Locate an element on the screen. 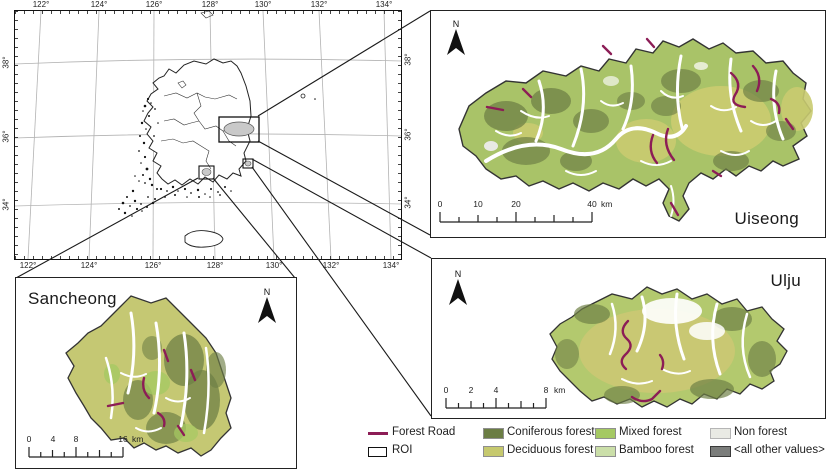 The width and height of the screenshot is (827, 470). legend-label-forest-road: Forest Road is located at coordinates (424, 432).